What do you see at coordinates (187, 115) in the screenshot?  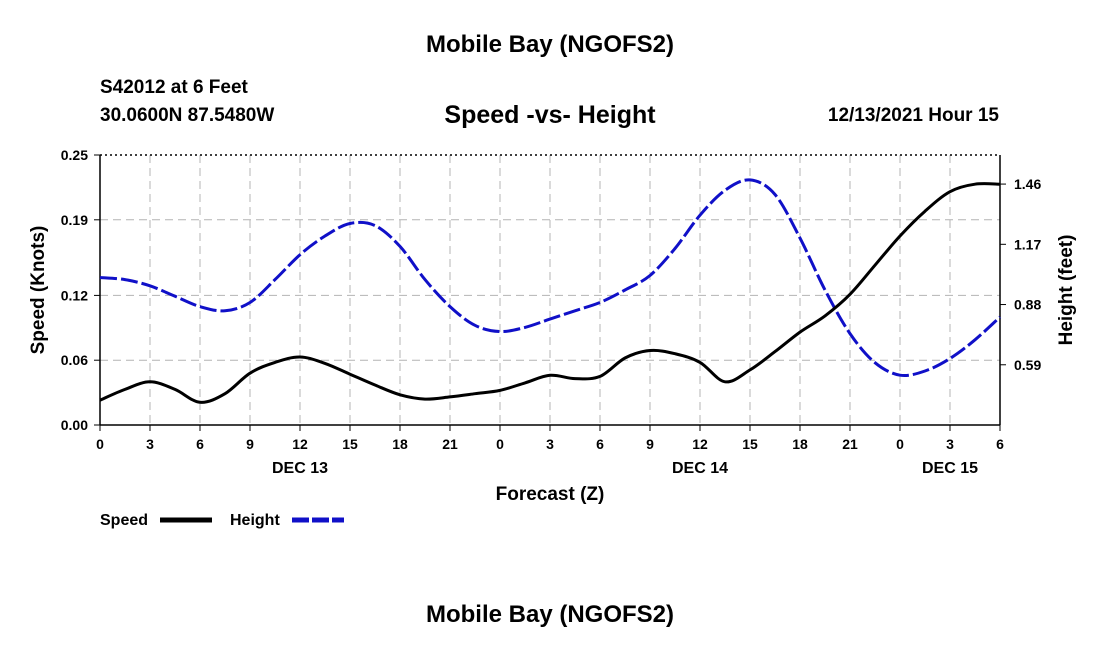 I see `station-coordinates: 30.0600N 87.5480W` at bounding box center [187, 115].